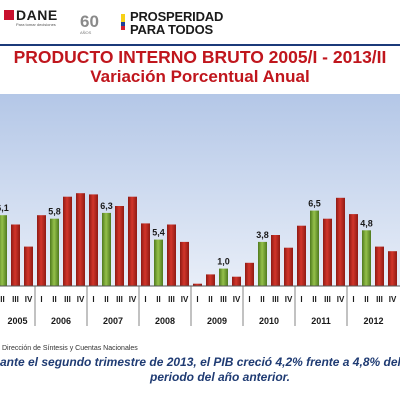 This screenshot has width=400, height=400. Describe the element at coordinates (113, 321) in the screenshot. I see `year-tick-label: 2007` at that location.